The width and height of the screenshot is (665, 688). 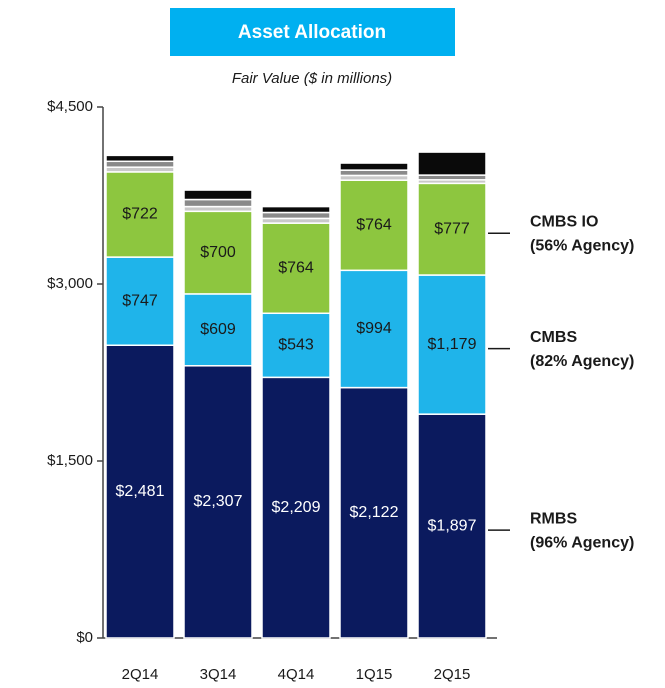 I want to click on x-tick-label: 2Q14, so click(x=140, y=674).